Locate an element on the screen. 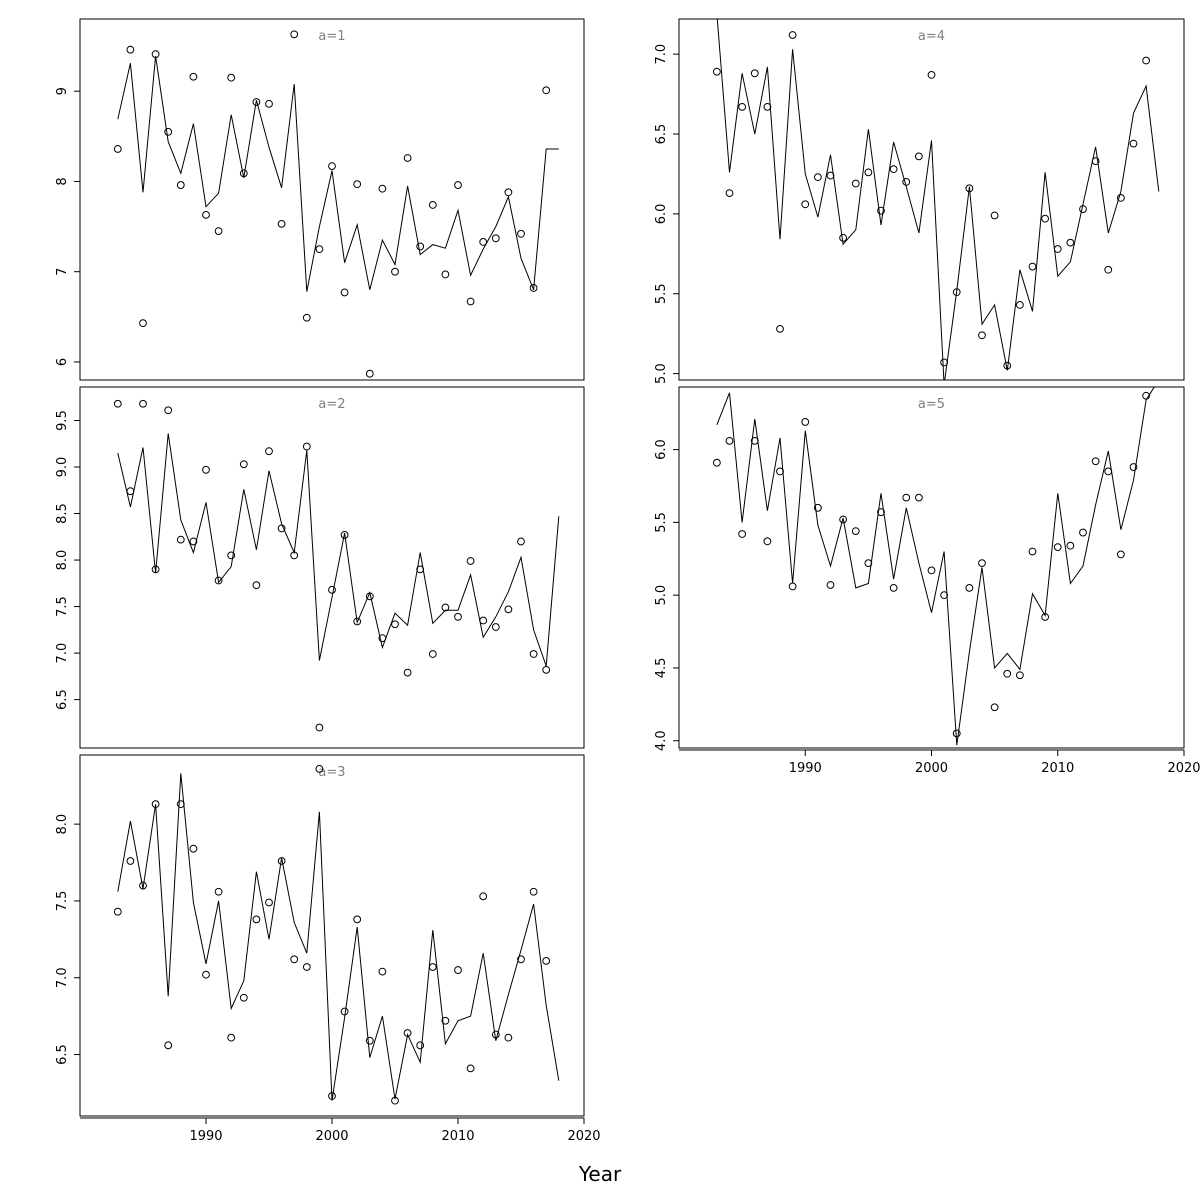 The image size is (1200, 1200). panel-3-ytick-label-3: 8.0 is located at coordinates (62, 824).